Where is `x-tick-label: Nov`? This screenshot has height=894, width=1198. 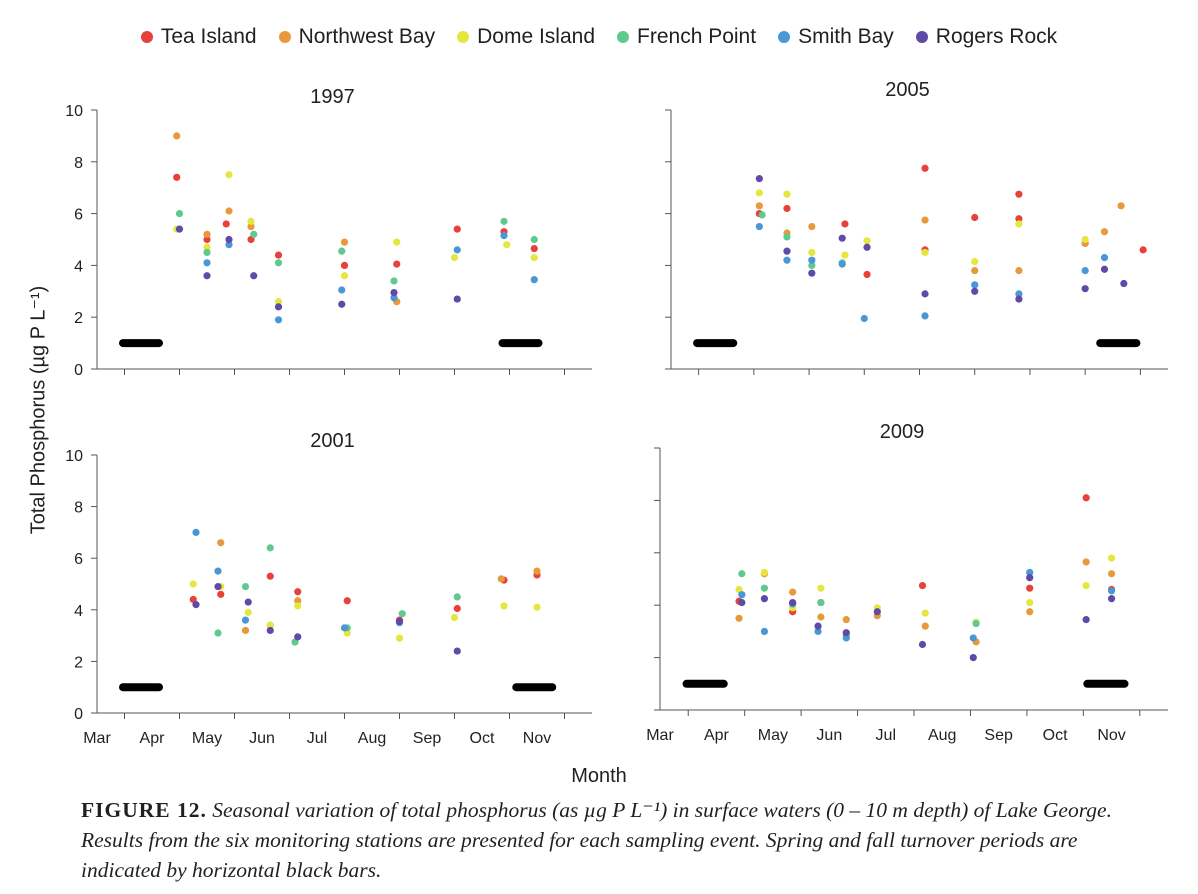 x-tick-label: Nov is located at coordinates (1111, 735).